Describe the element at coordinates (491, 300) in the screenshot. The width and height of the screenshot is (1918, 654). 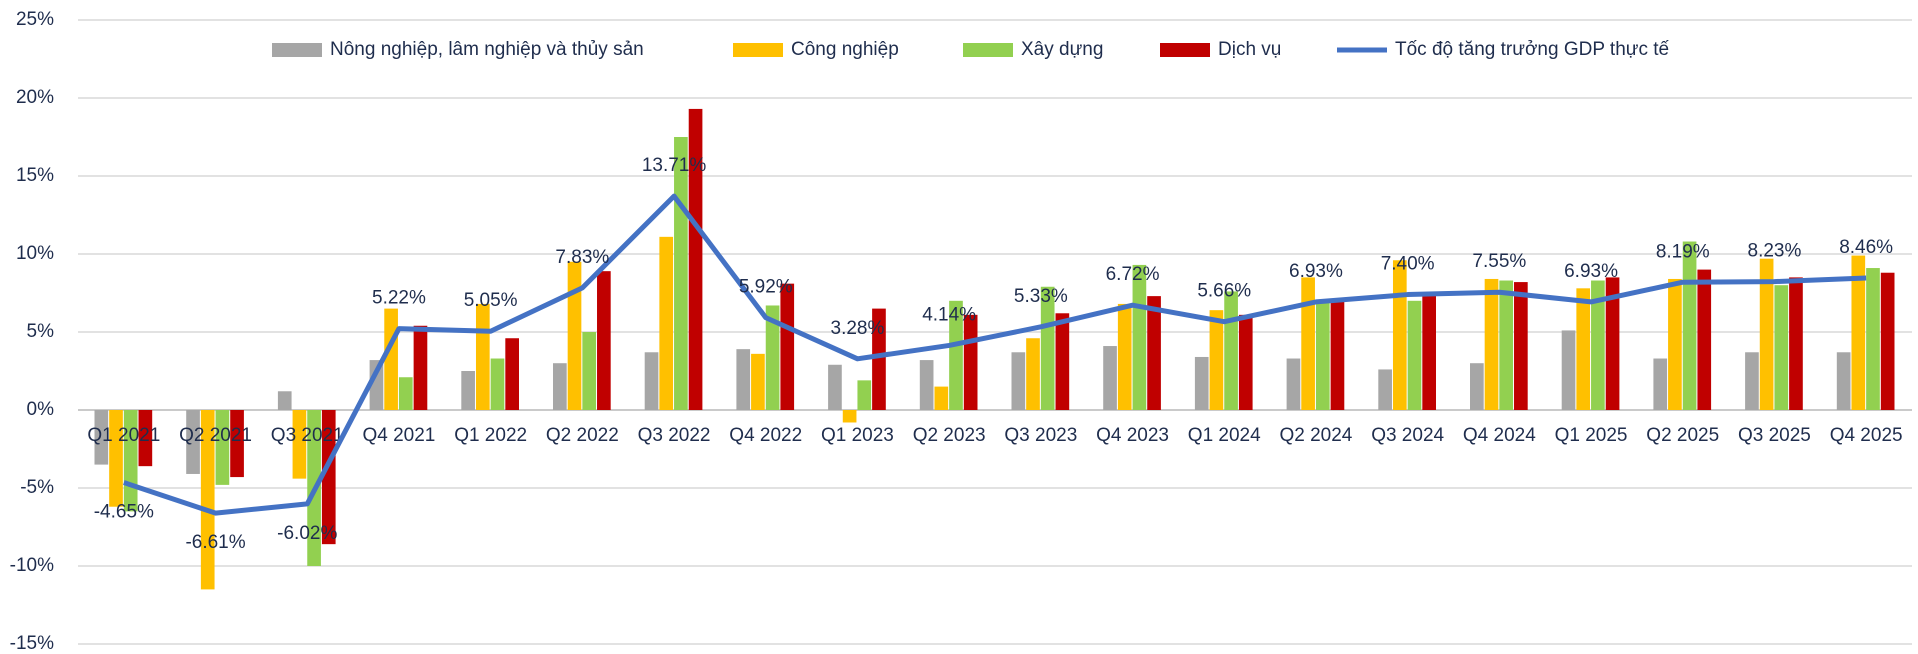
I see `data-label: 5.05%` at that location.